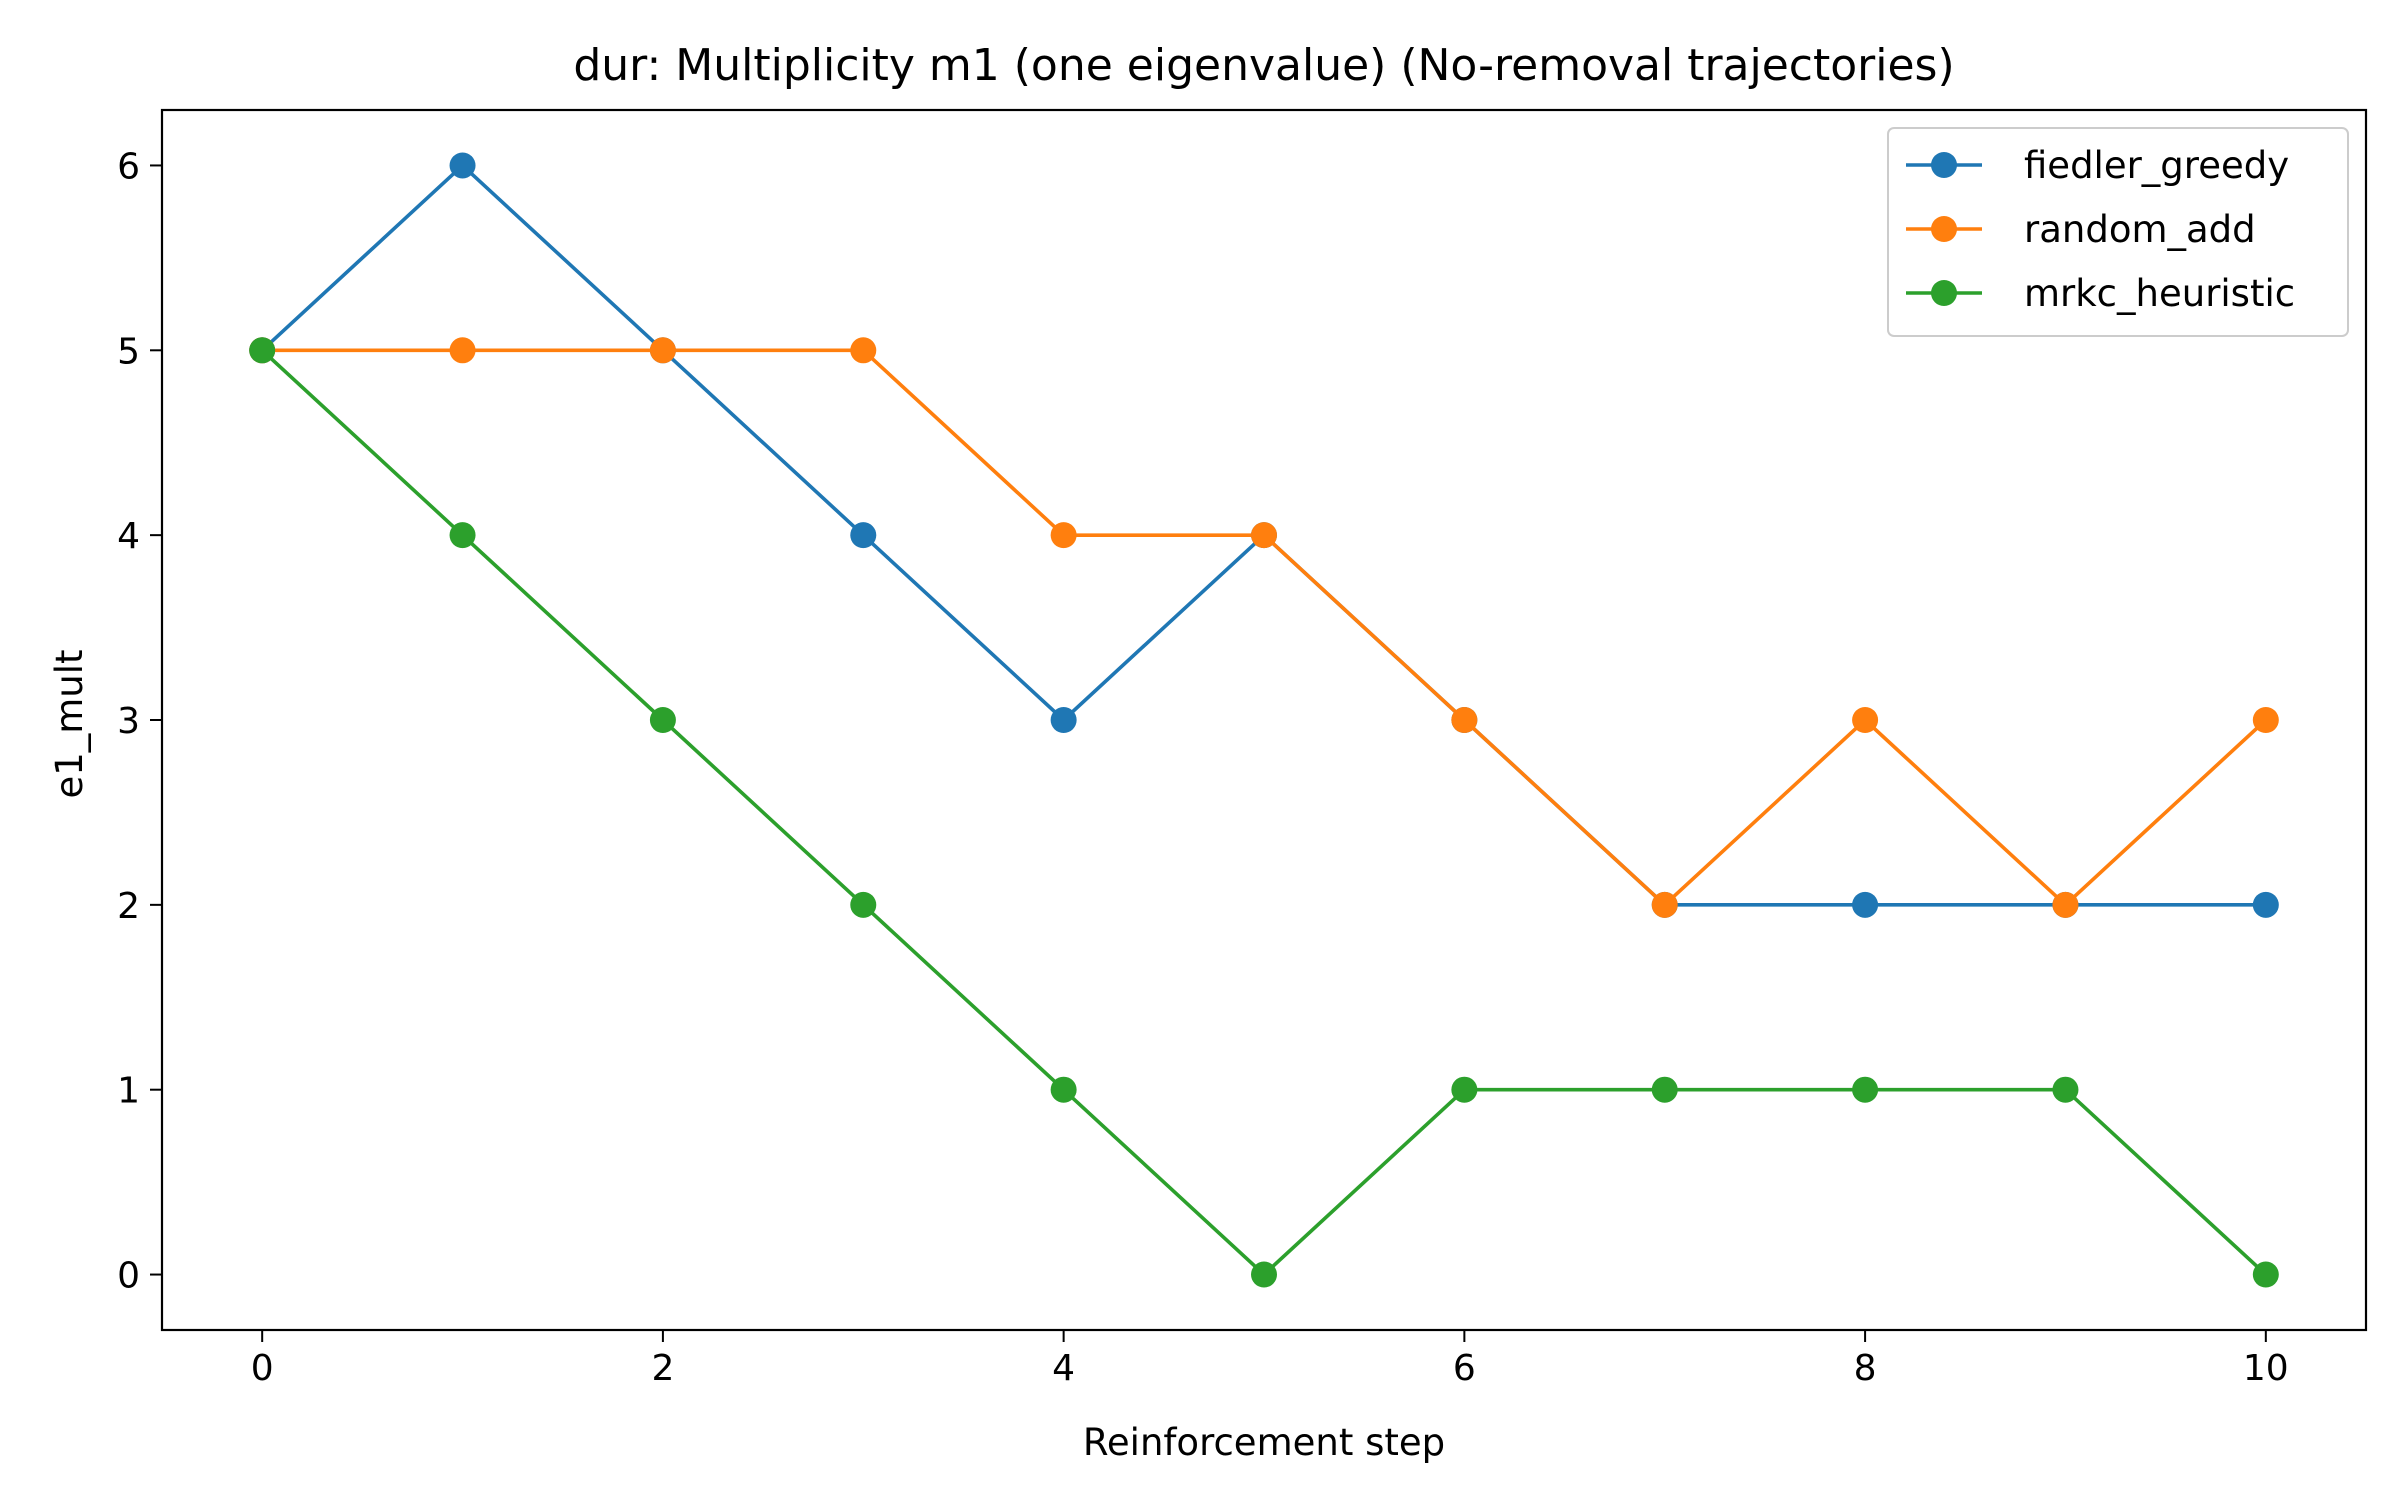  What do you see at coordinates (128, 166) in the screenshot?
I see `y-tick-label: 6` at bounding box center [128, 166].